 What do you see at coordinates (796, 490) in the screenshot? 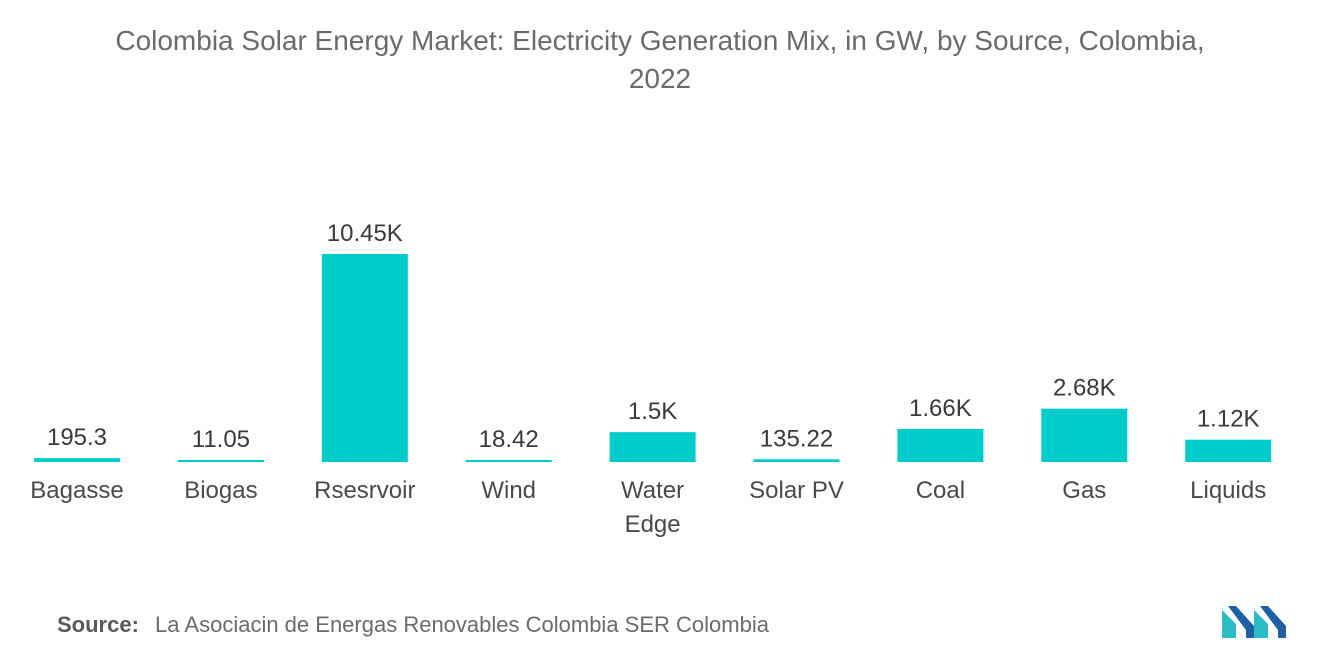
I see `category-label: Solar PV` at bounding box center [796, 490].